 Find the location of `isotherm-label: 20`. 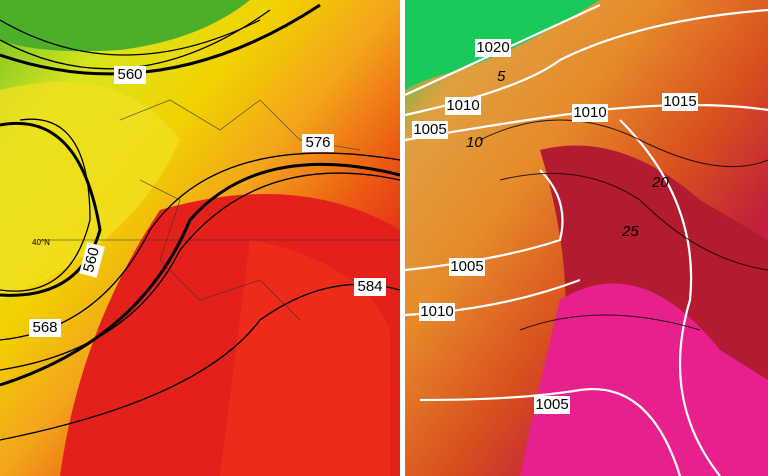

isotherm-label: 20 is located at coordinates (660, 182).